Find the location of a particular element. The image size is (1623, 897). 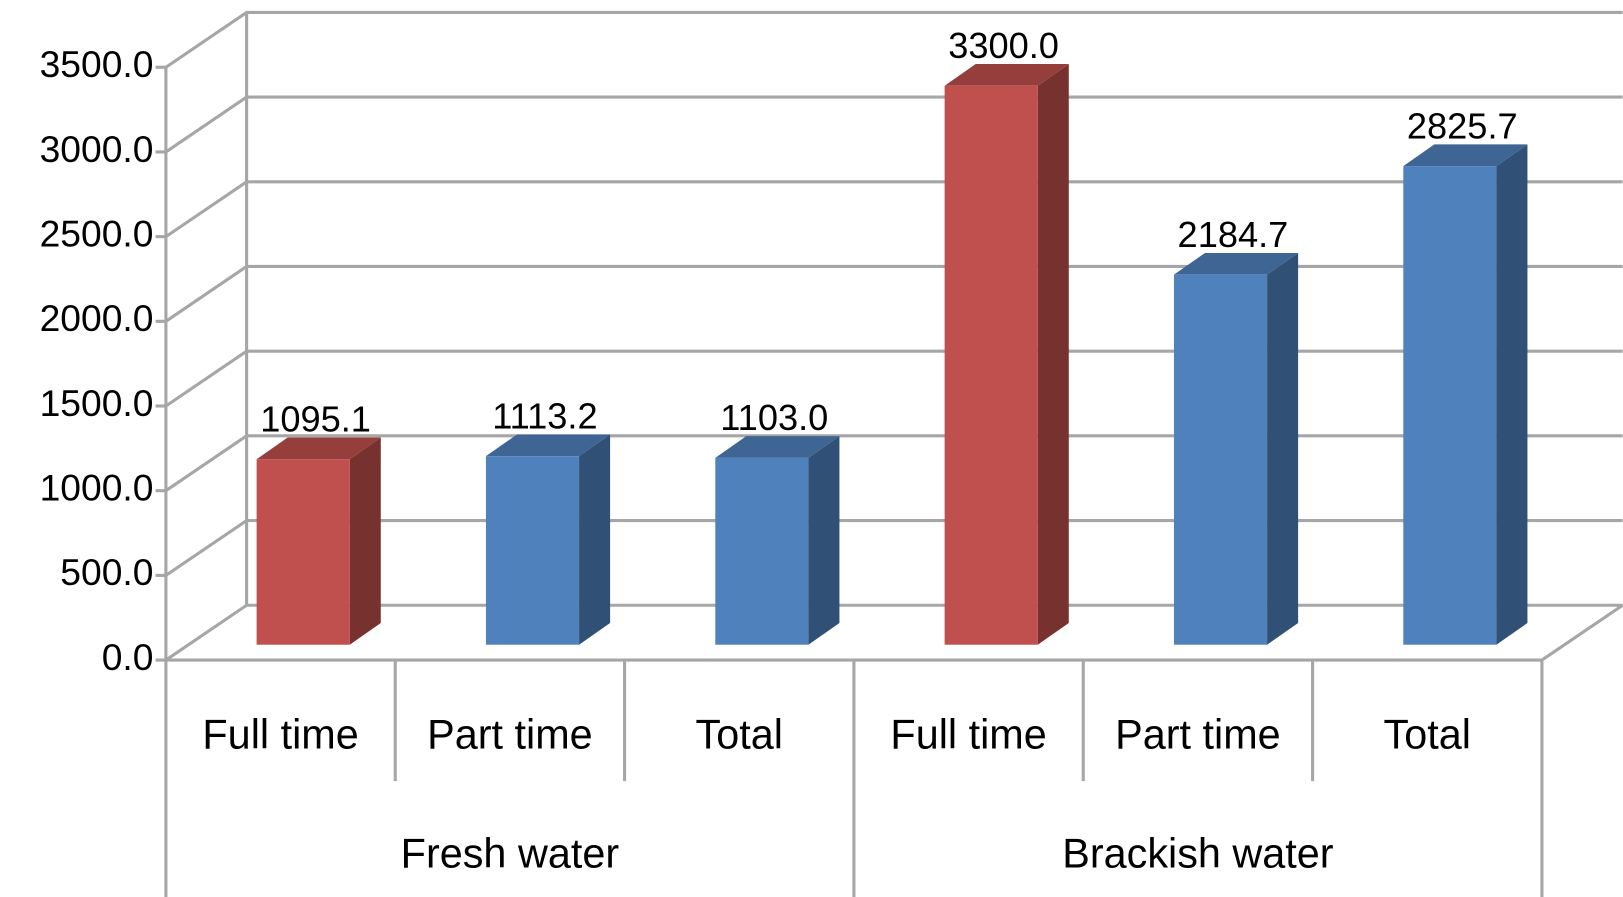

y-tick-label: 2500.0 is located at coordinates (97, 233).